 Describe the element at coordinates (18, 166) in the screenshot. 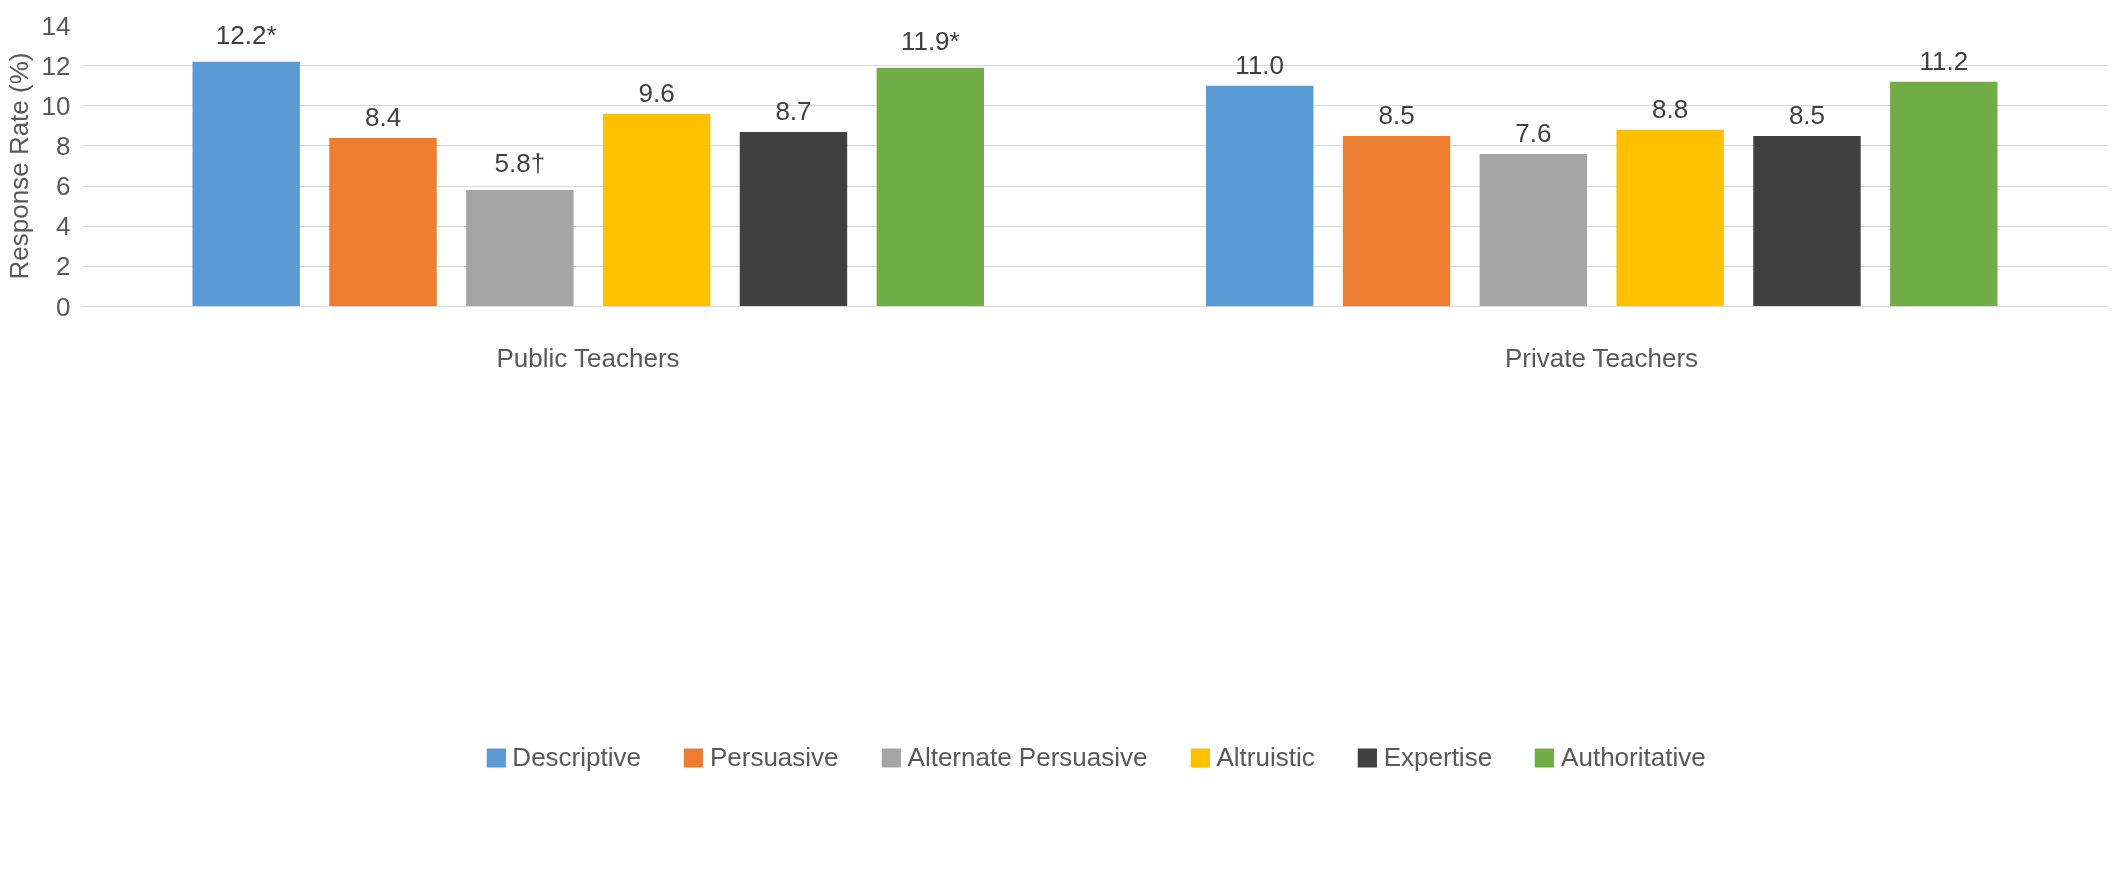

I see `y-axis-title: Response Rate (%)` at that location.